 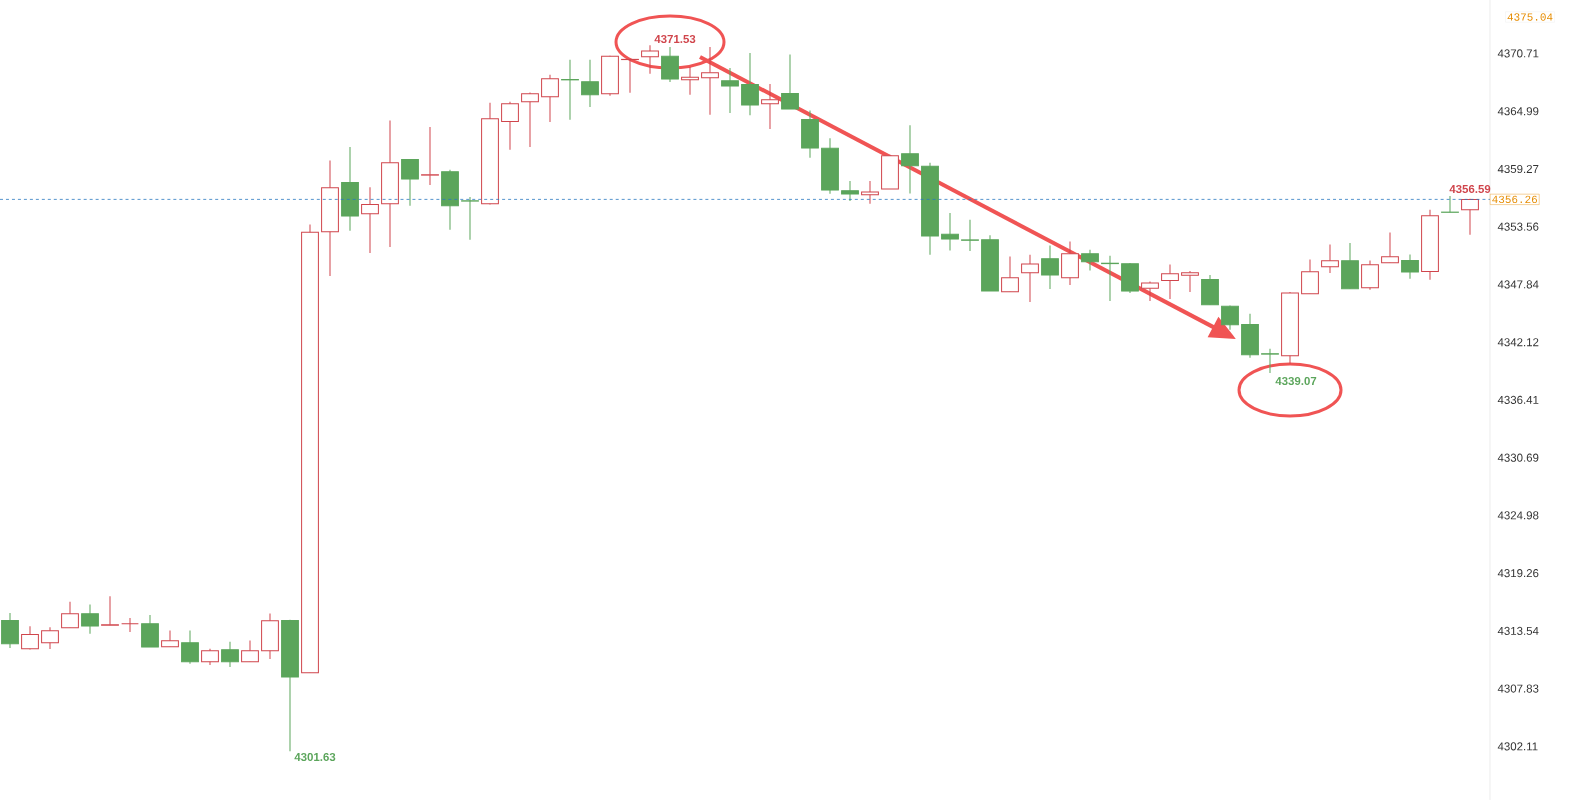 I want to click on annotation: 4371.53, so click(x=675, y=39).